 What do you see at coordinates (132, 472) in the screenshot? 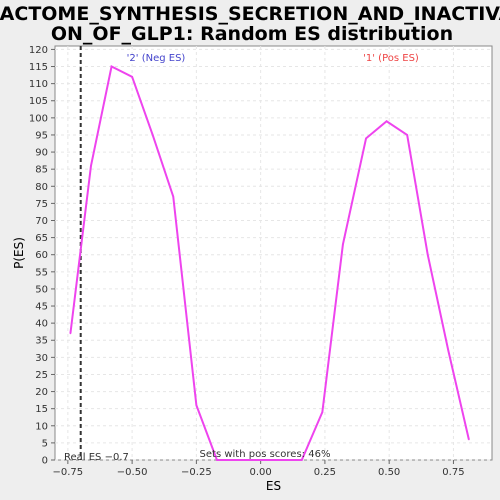
I see `x-tick-label: −0.50` at bounding box center [132, 472].